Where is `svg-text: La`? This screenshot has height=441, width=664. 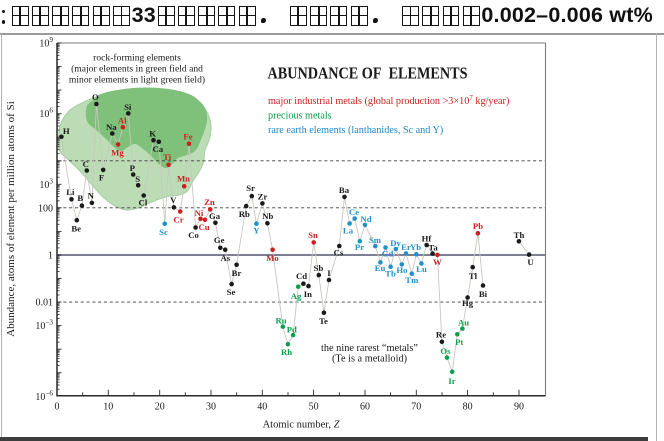
svg-text: La is located at coordinates (348, 230).